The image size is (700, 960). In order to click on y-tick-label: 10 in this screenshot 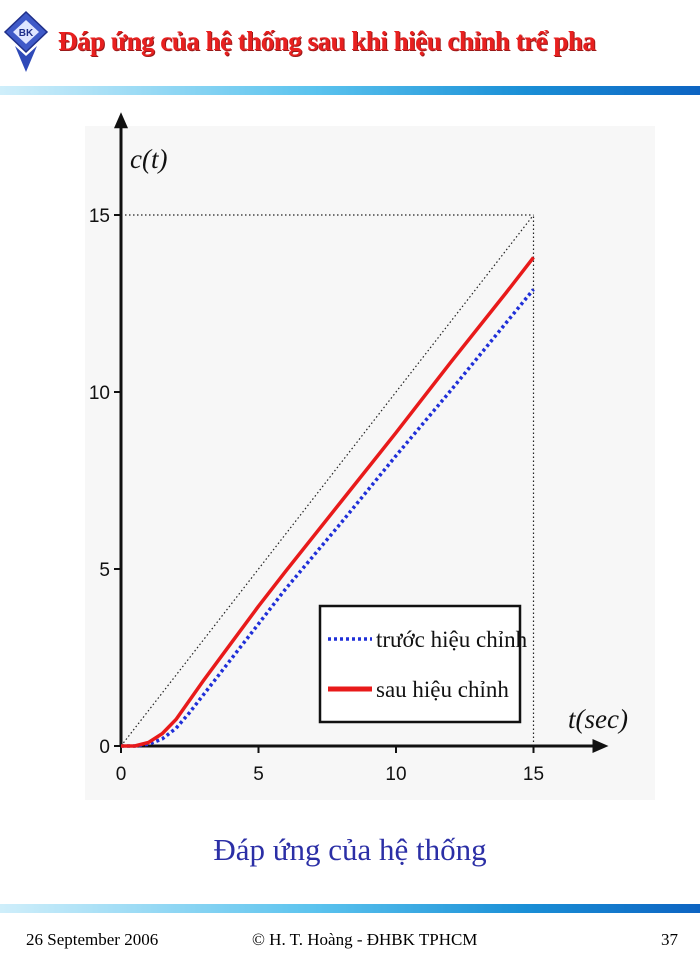, I will do `click(99, 393)`.